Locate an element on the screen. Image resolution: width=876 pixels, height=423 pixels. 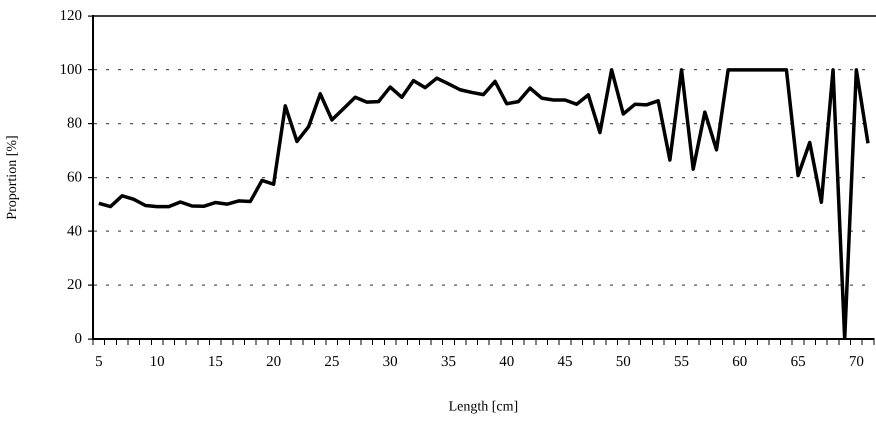
y-tick-label: 0 is located at coordinates (78, 338).